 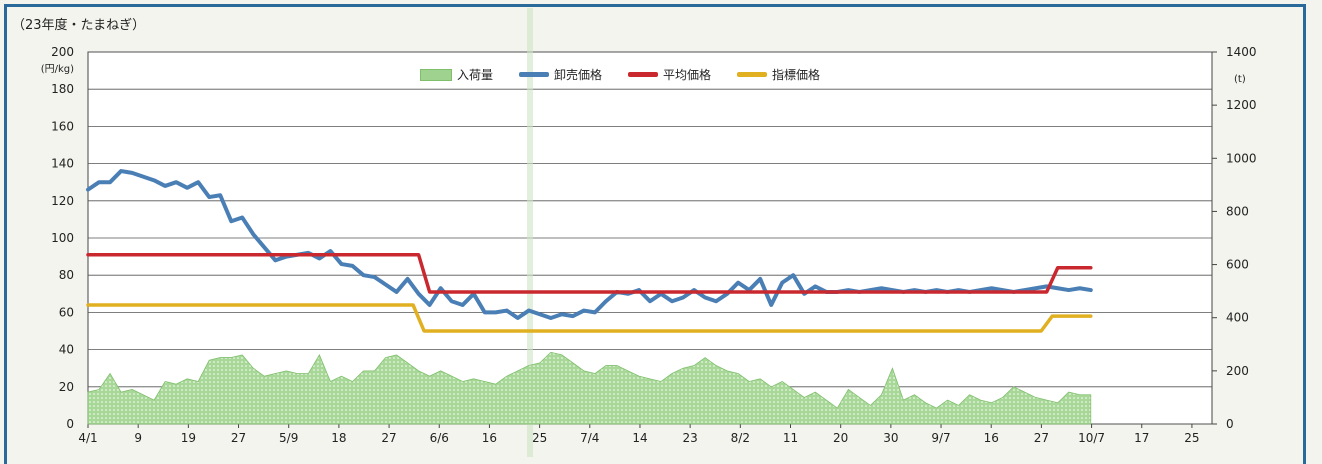 I want to click on legend-item-arrivals: 入荷量, so click(x=456, y=74).